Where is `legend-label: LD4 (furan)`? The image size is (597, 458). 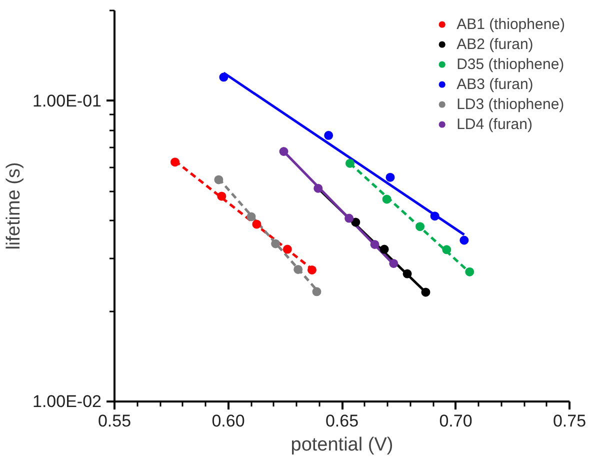 legend-label: LD4 (furan) is located at coordinates (494, 124).